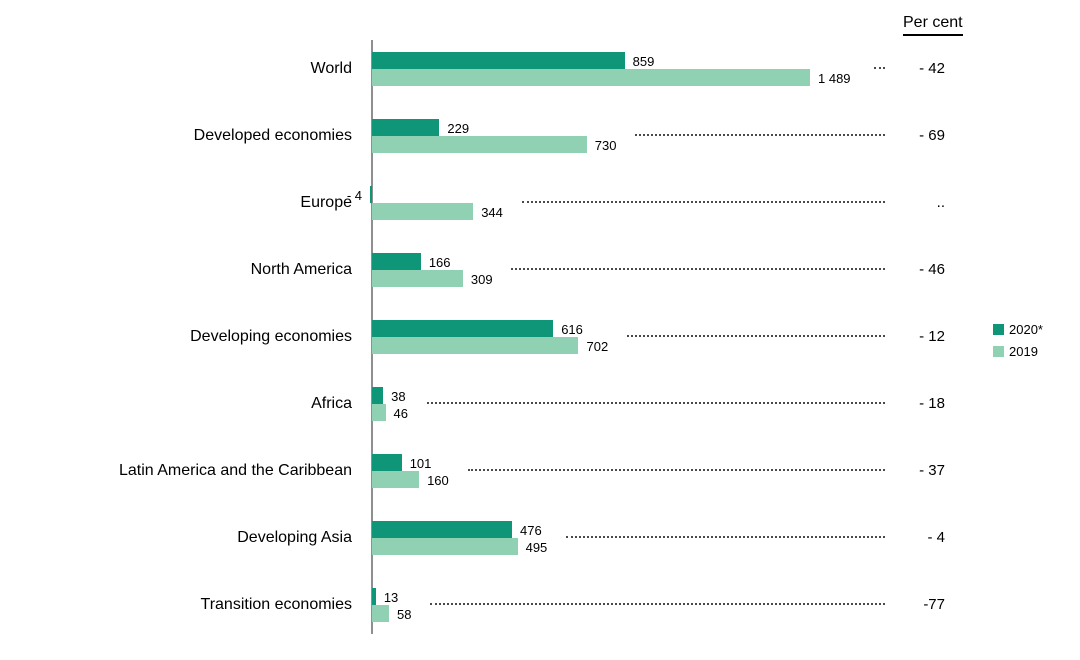  I want to click on value-label-2020: - 4, so click(354, 195).